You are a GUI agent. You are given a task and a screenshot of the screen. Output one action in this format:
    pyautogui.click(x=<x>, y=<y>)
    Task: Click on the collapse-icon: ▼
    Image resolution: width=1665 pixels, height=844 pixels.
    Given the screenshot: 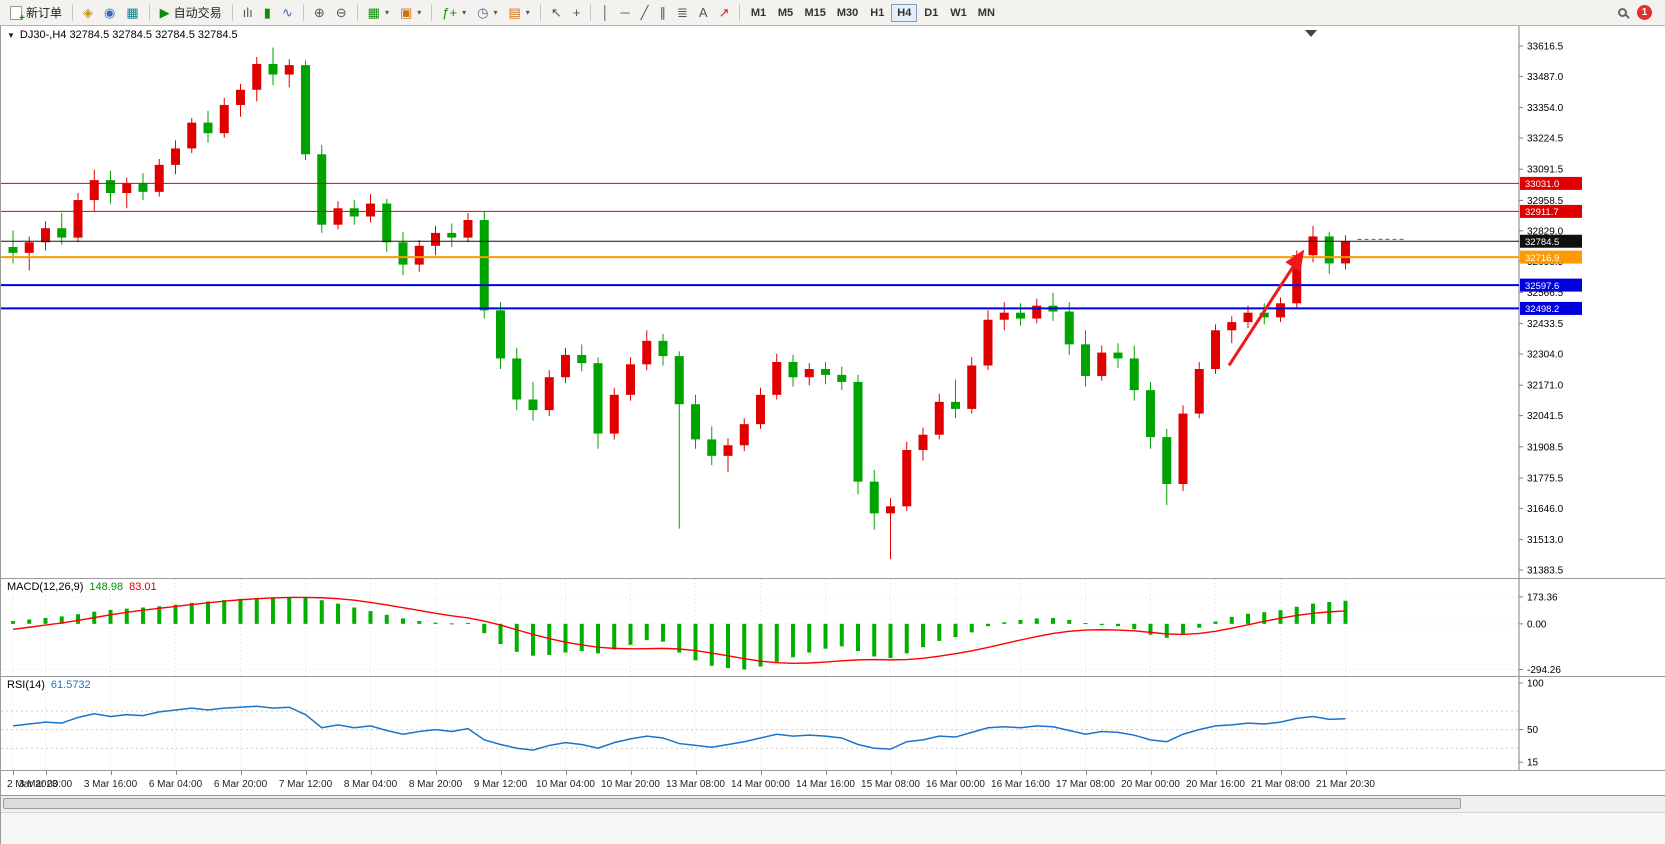 What is the action you would take?
    pyautogui.click(x=11, y=35)
    